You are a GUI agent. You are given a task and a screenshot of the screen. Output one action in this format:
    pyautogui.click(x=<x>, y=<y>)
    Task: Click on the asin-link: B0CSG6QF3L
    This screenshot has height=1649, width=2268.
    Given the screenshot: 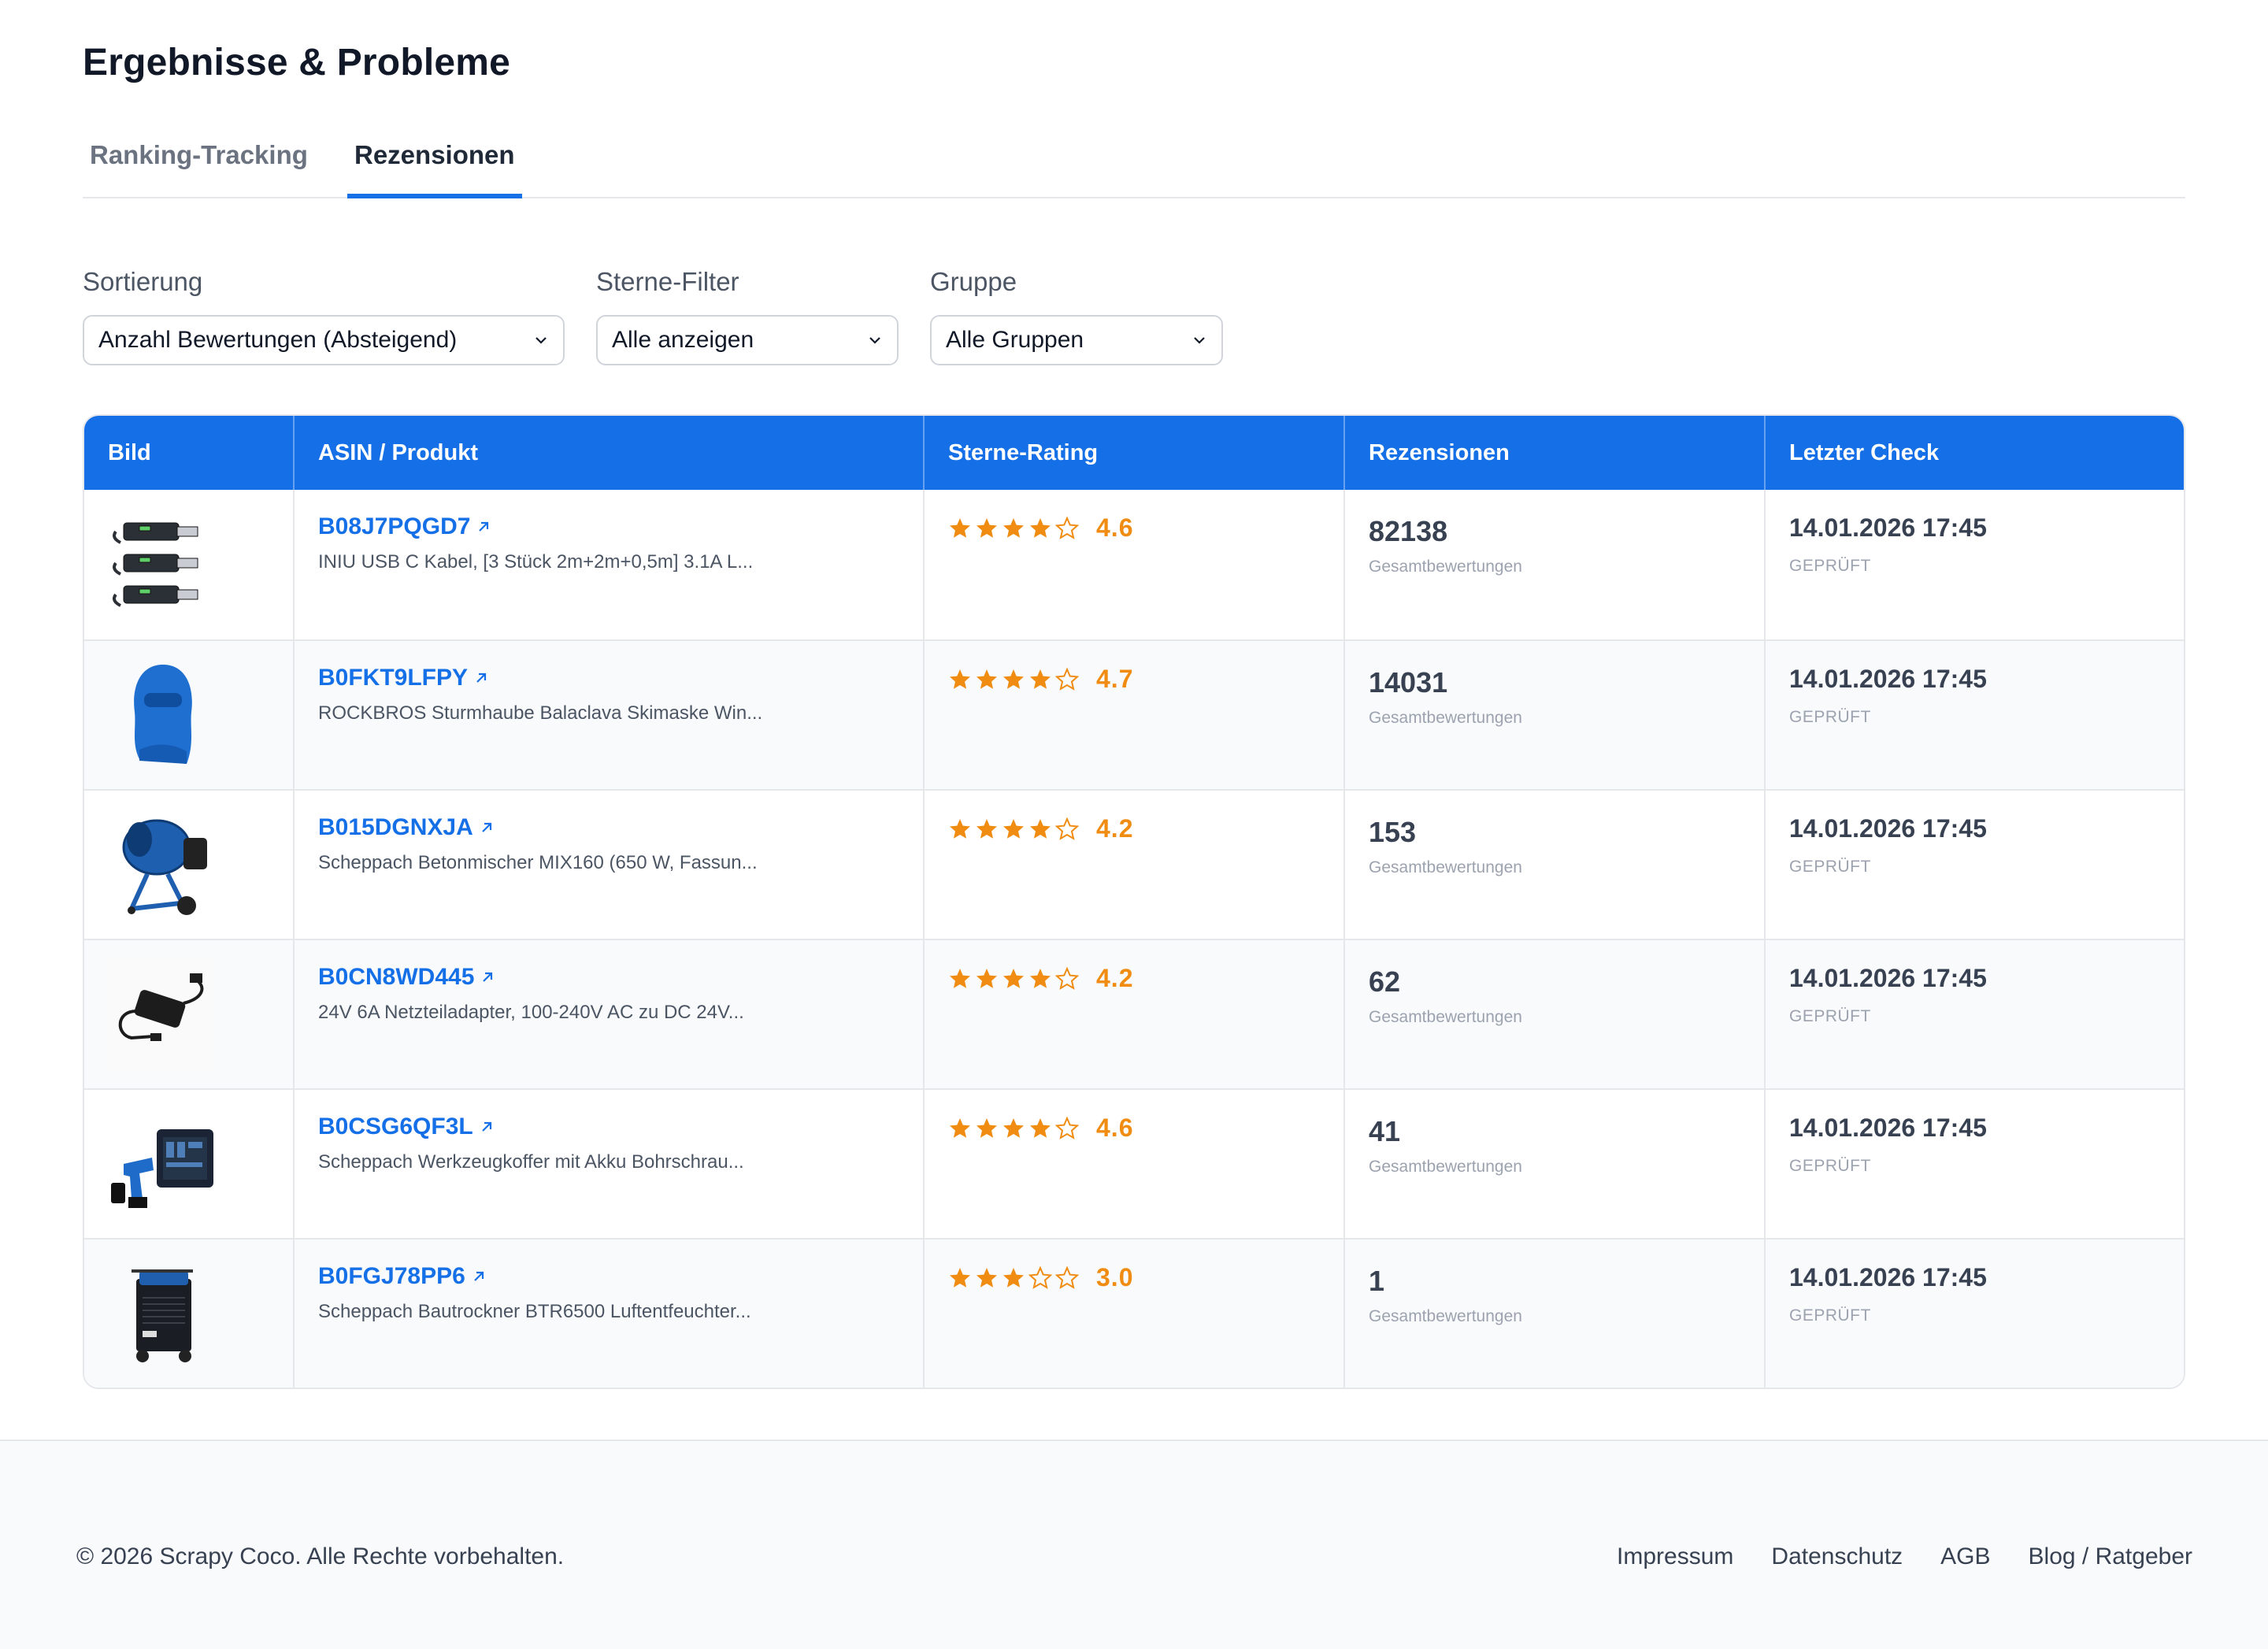 What is the action you would take?
    pyautogui.click(x=406, y=1127)
    